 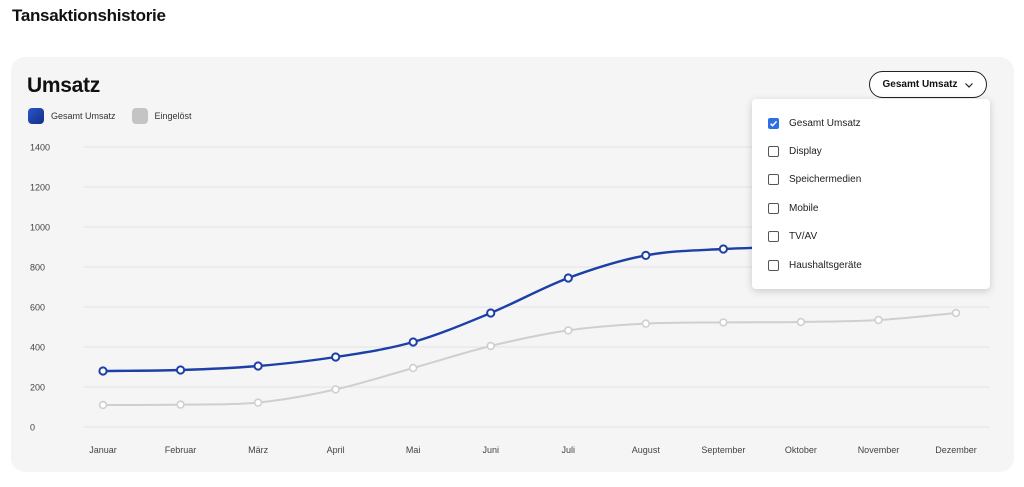 What do you see at coordinates (37, 268) in the screenshot?
I see `y-tick-label: 800` at bounding box center [37, 268].